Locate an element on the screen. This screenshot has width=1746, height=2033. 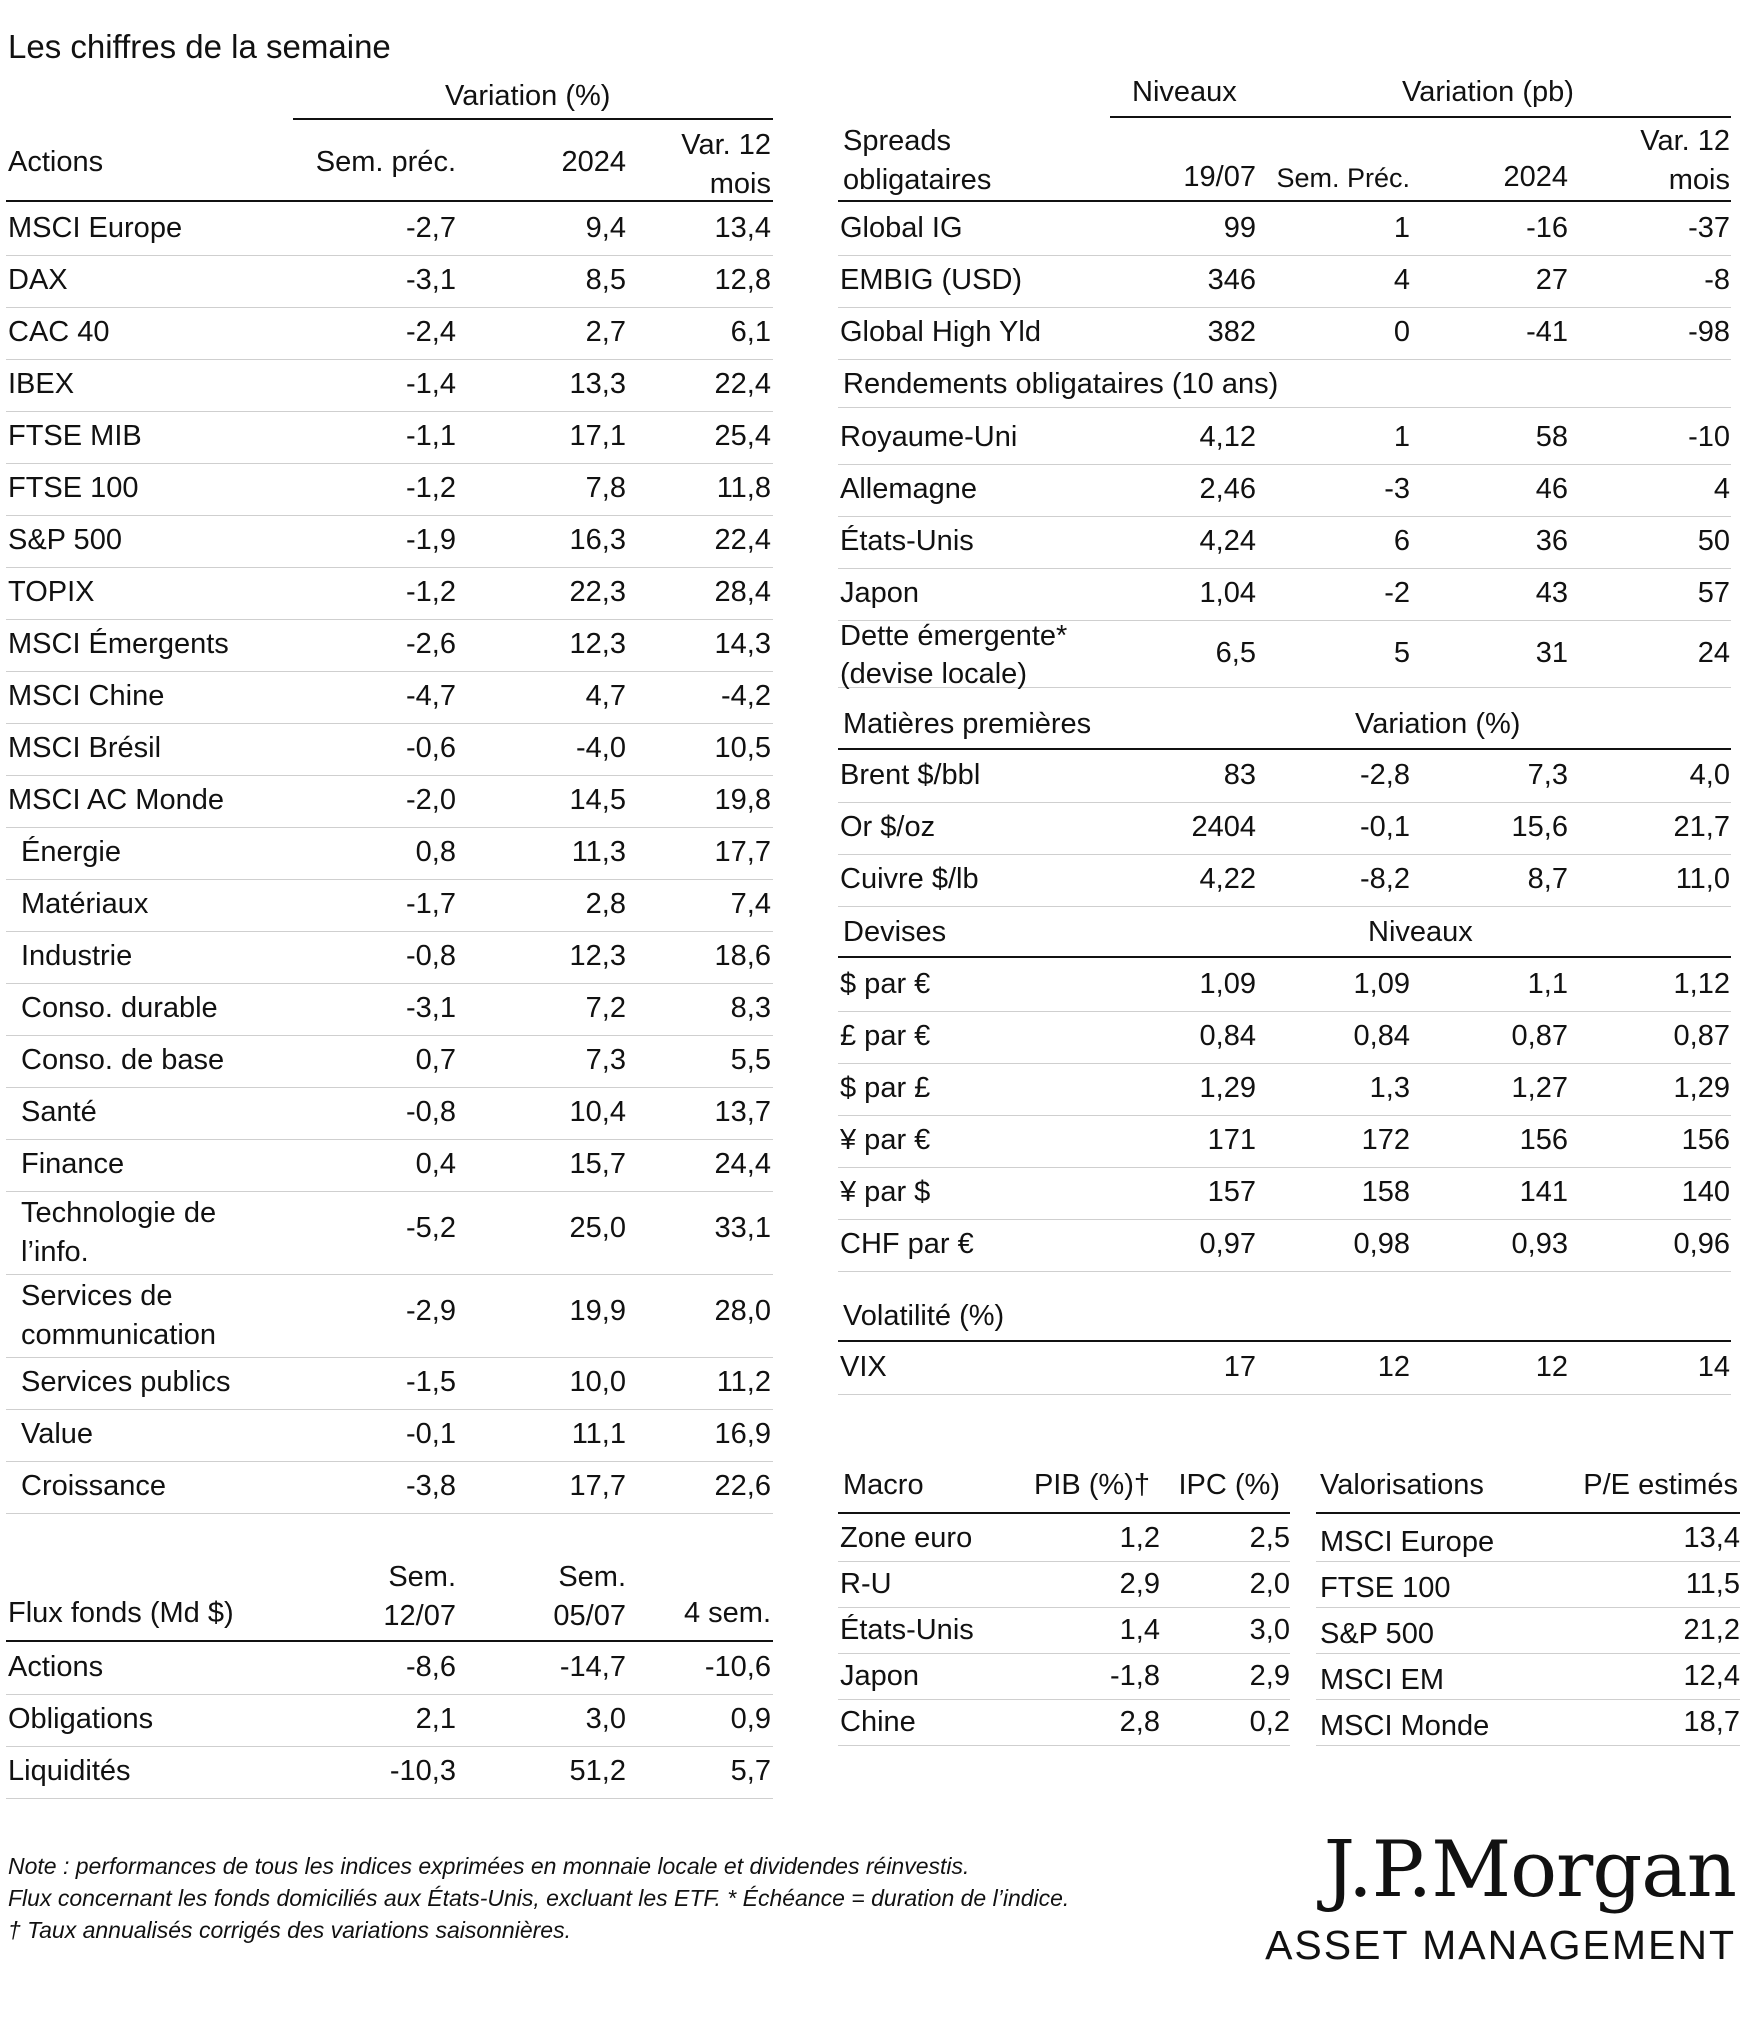
devises-row-value: 1,1 is located at coordinates (1547, 984).